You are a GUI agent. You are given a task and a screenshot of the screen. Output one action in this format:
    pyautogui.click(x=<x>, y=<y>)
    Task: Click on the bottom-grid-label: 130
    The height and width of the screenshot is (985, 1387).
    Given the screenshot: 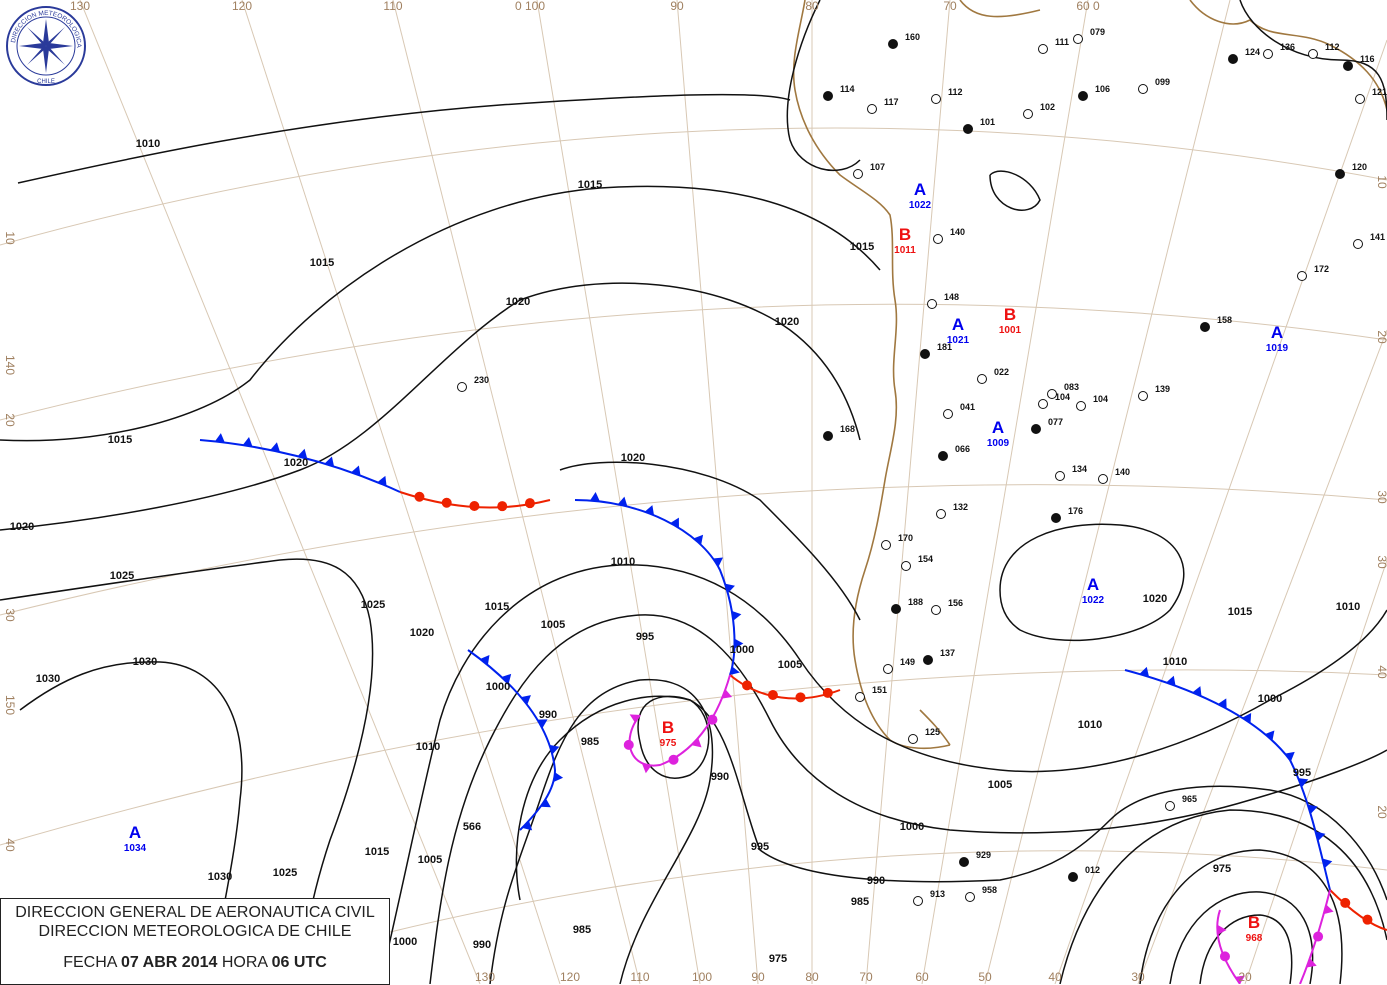 What is the action you would take?
    pyautogui.click(x=485, y=977)
    